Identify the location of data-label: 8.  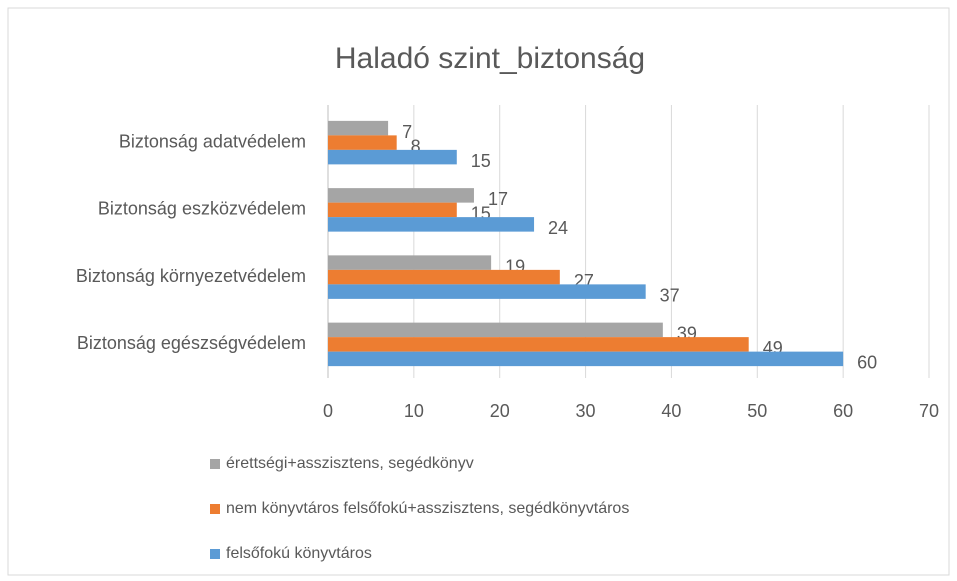
(416, 146).